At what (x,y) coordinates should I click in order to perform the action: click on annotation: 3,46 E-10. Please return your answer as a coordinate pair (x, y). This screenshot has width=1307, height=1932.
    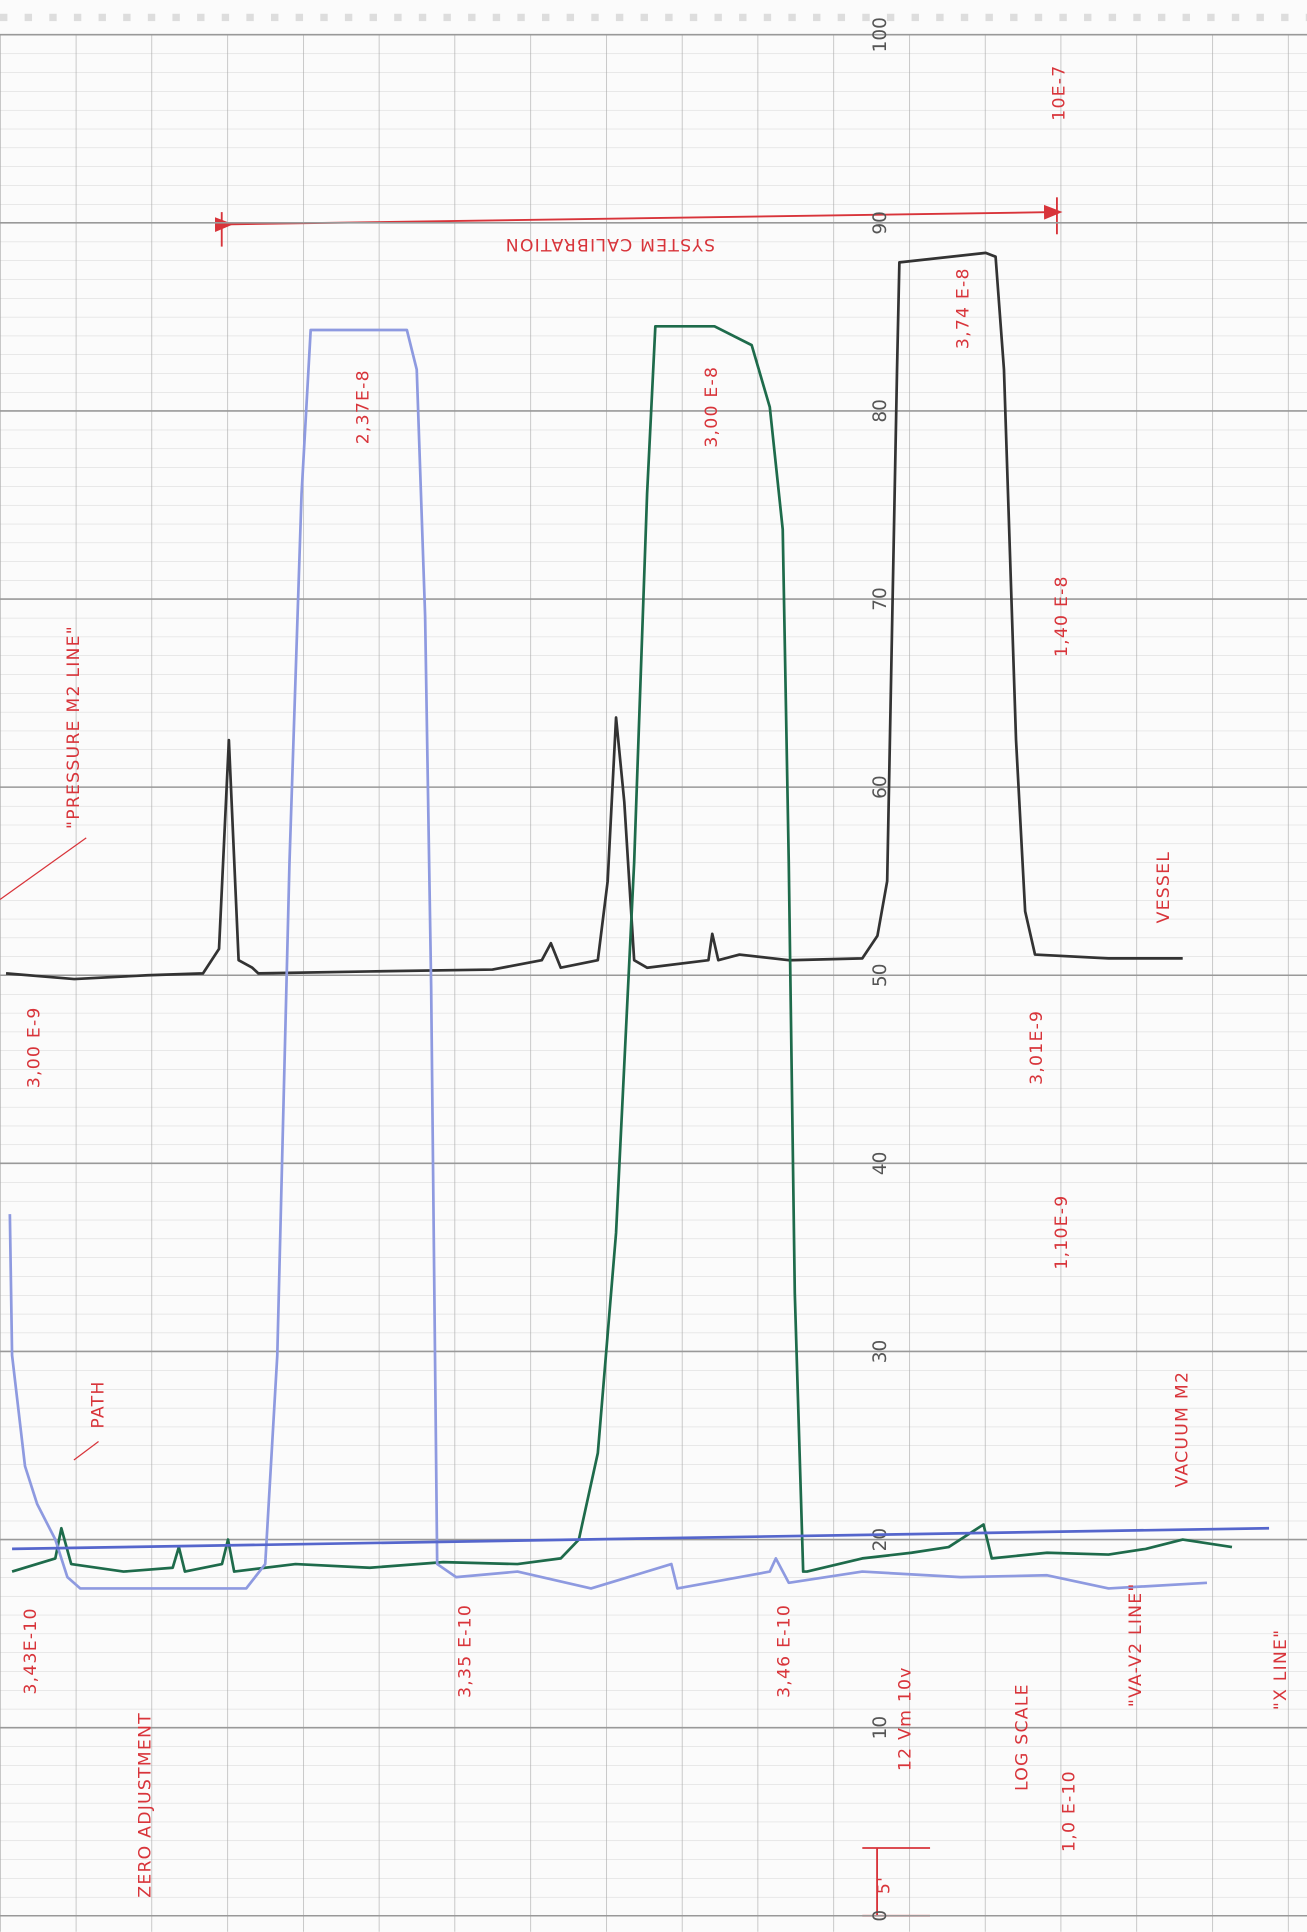
    Looking at the image, I should click on (785, 1651).